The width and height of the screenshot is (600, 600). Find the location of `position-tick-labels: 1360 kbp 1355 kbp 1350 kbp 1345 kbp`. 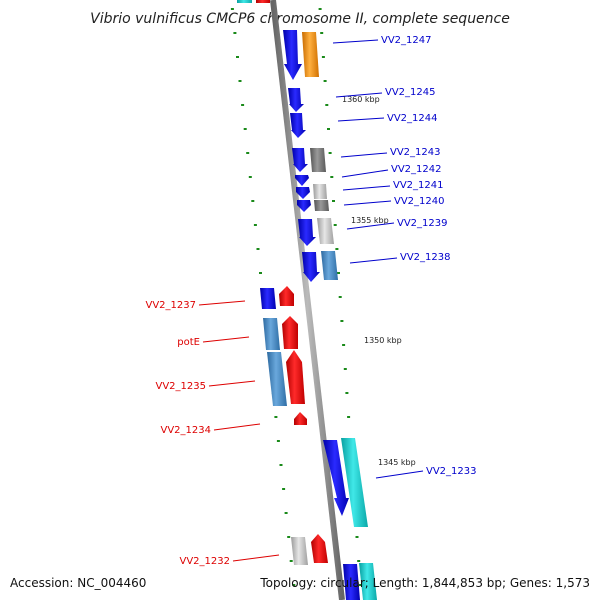

position-tick-labels: 1360 kbp 1355 kbp 1350 kbp 1345 kbp is located at coordinates (379, 281).